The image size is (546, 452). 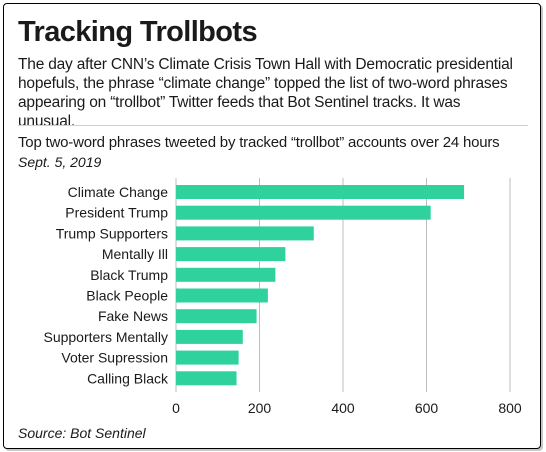 I want to click on headline: Tracking Trollbots, so click(x=138, y=32).